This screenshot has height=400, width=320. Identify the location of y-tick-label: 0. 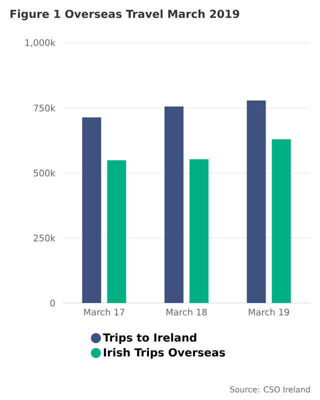
(52, 303).